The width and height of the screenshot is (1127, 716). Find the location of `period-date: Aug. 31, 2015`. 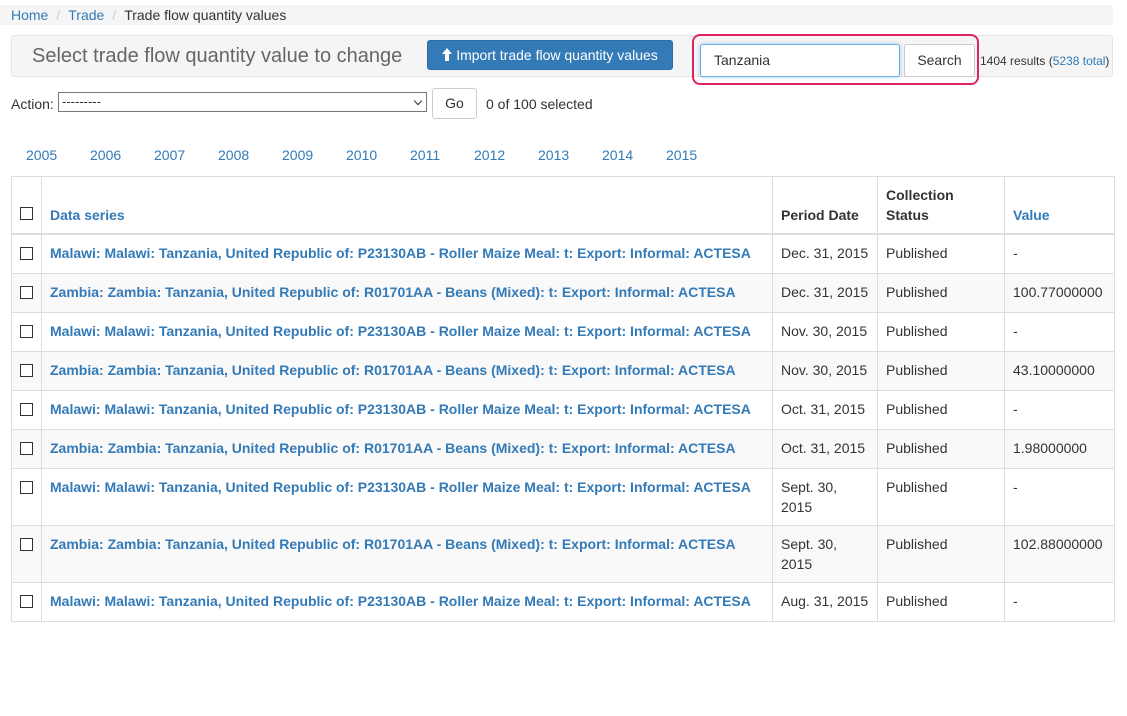

period-date: Aug. 31, 2015 is located at coordinates (825, 602).